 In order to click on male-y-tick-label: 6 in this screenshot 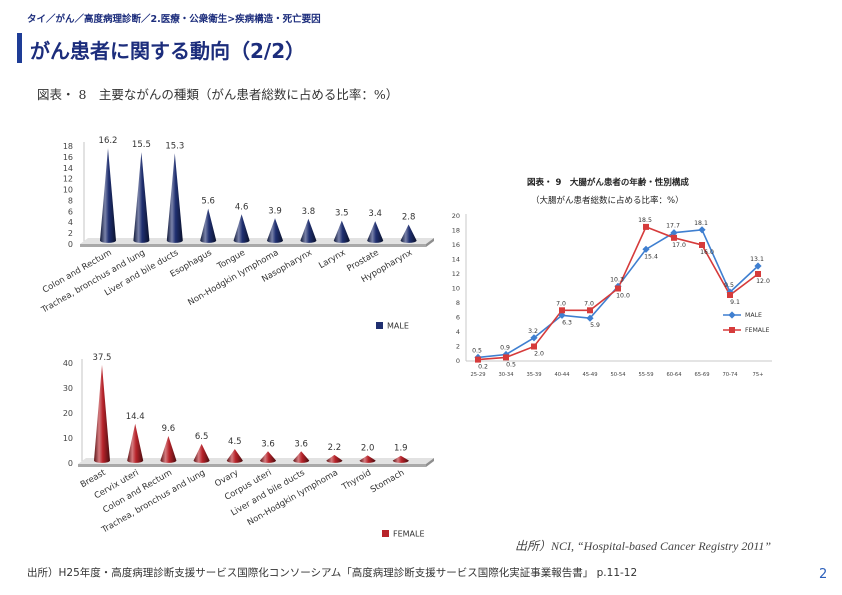, I will do `click(70, 211)`.